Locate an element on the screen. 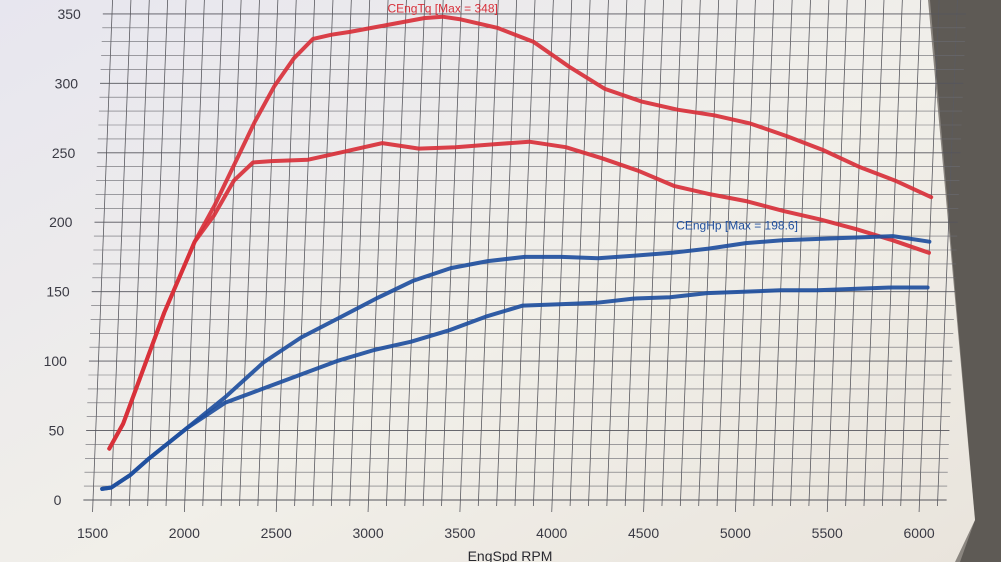 The image size is (1001, 562). x-tick-label: 5000 is located at coordinates (735, 533).